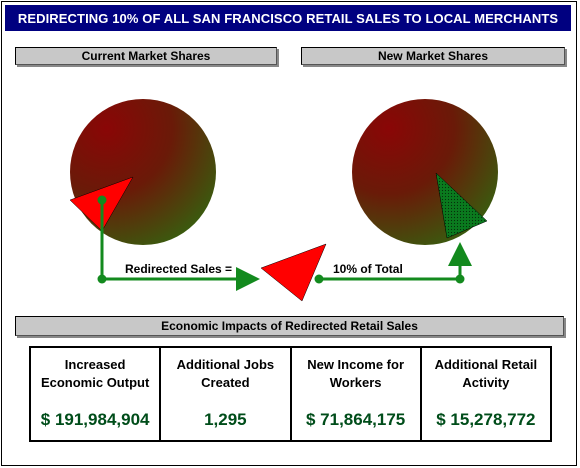 This screenshot has height=468, width=580. Describe the element at coordinates (224, 394) in the screenshot. I see `impact-jobs: Additional Jobs Created 1,295` at that location.